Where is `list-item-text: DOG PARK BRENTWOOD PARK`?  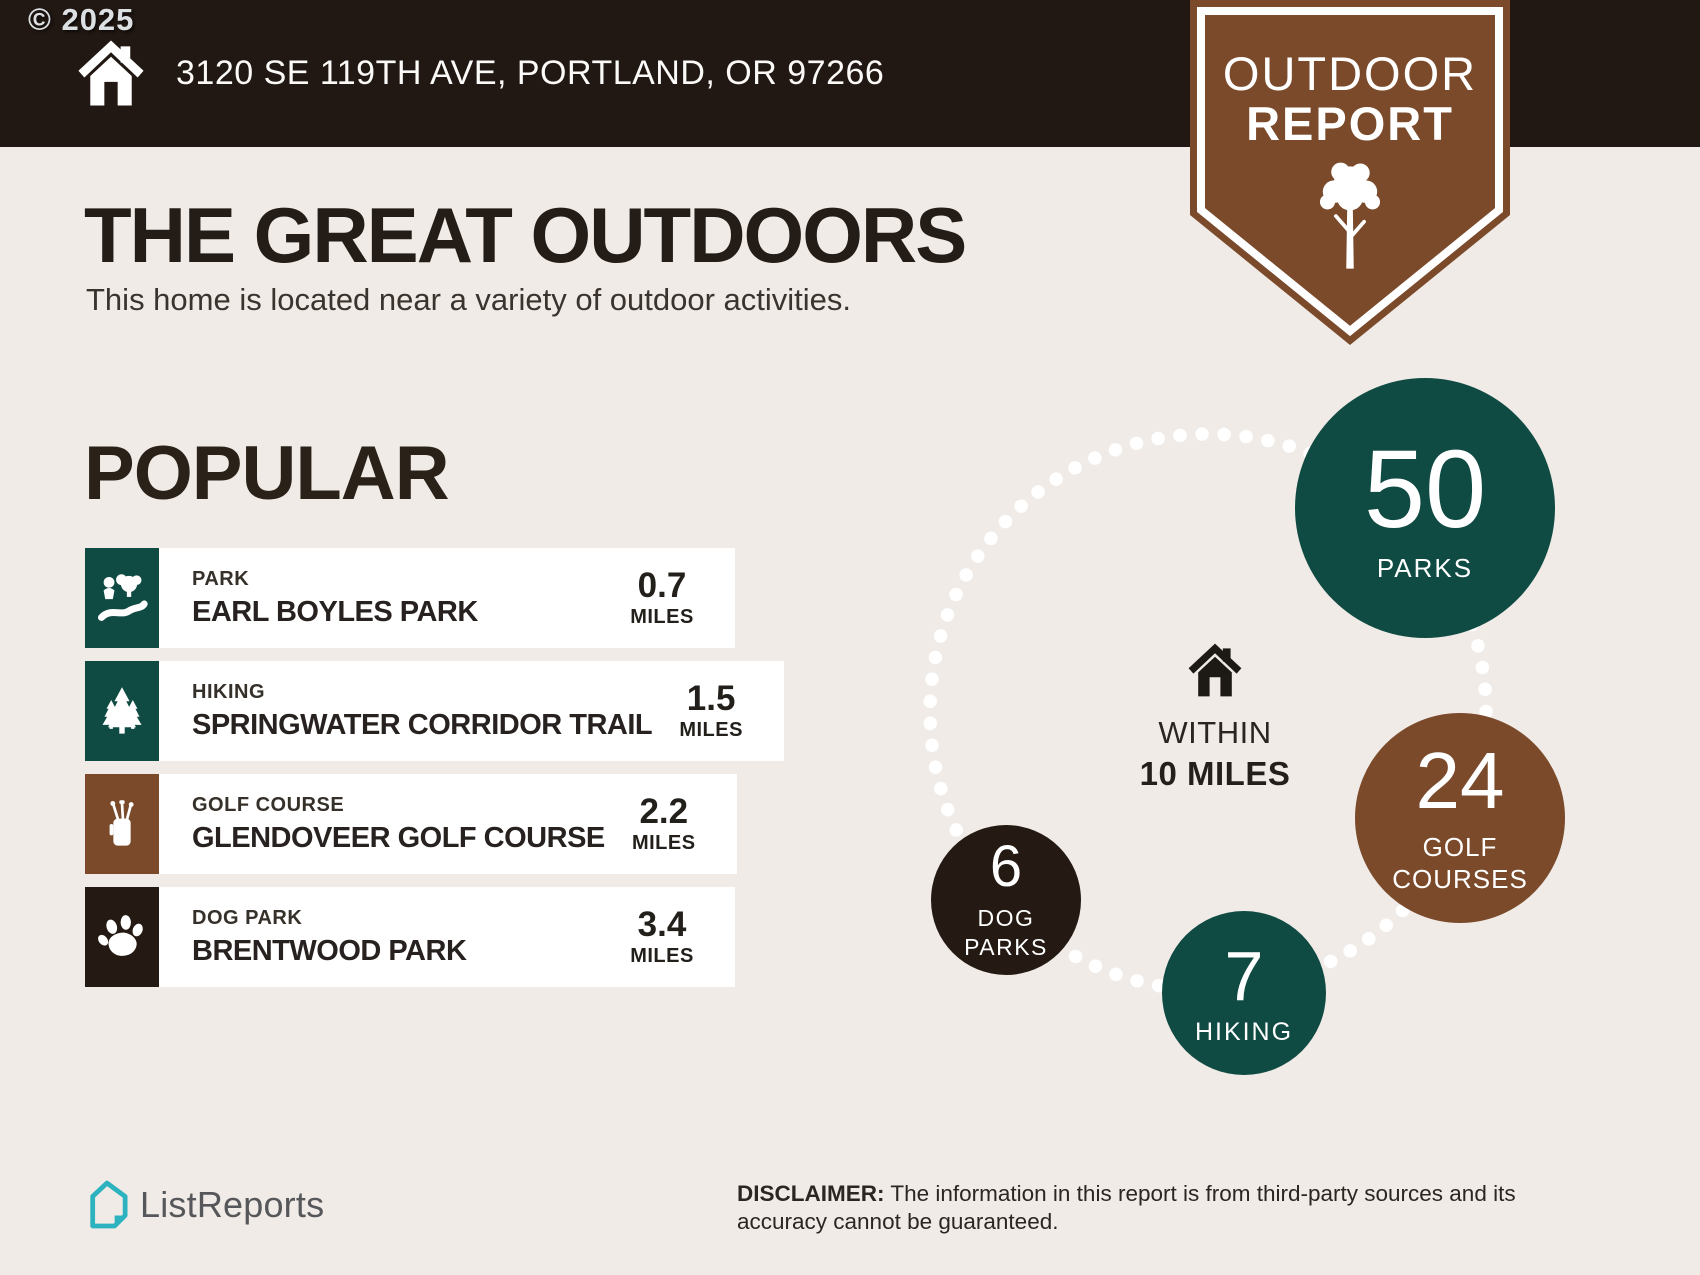
list-item-text: DOG PARK BRENTWOOD PARK is located at coordinates (381, 937).